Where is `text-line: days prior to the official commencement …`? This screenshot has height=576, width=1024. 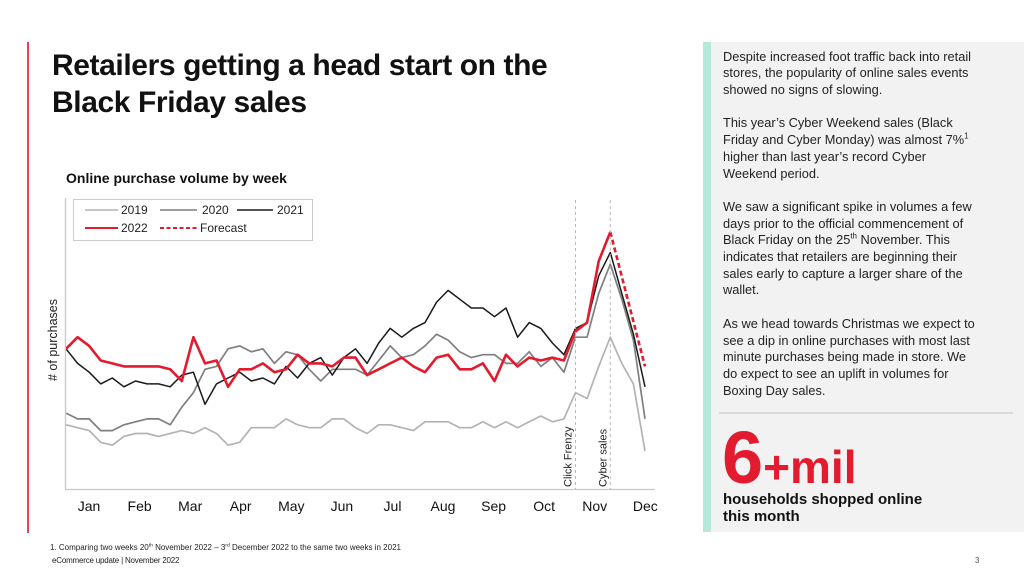 text-line: days prior to the official commencement … is located at coordinates (843, 223).